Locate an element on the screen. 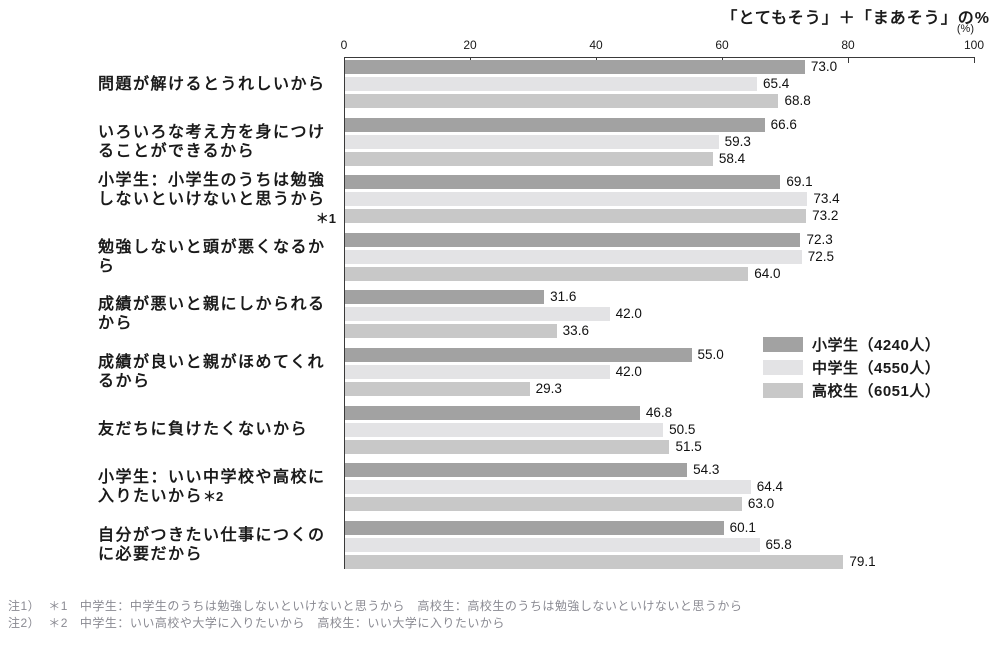  bar-value-label: 46.8 is located at coordinates (659, 412).